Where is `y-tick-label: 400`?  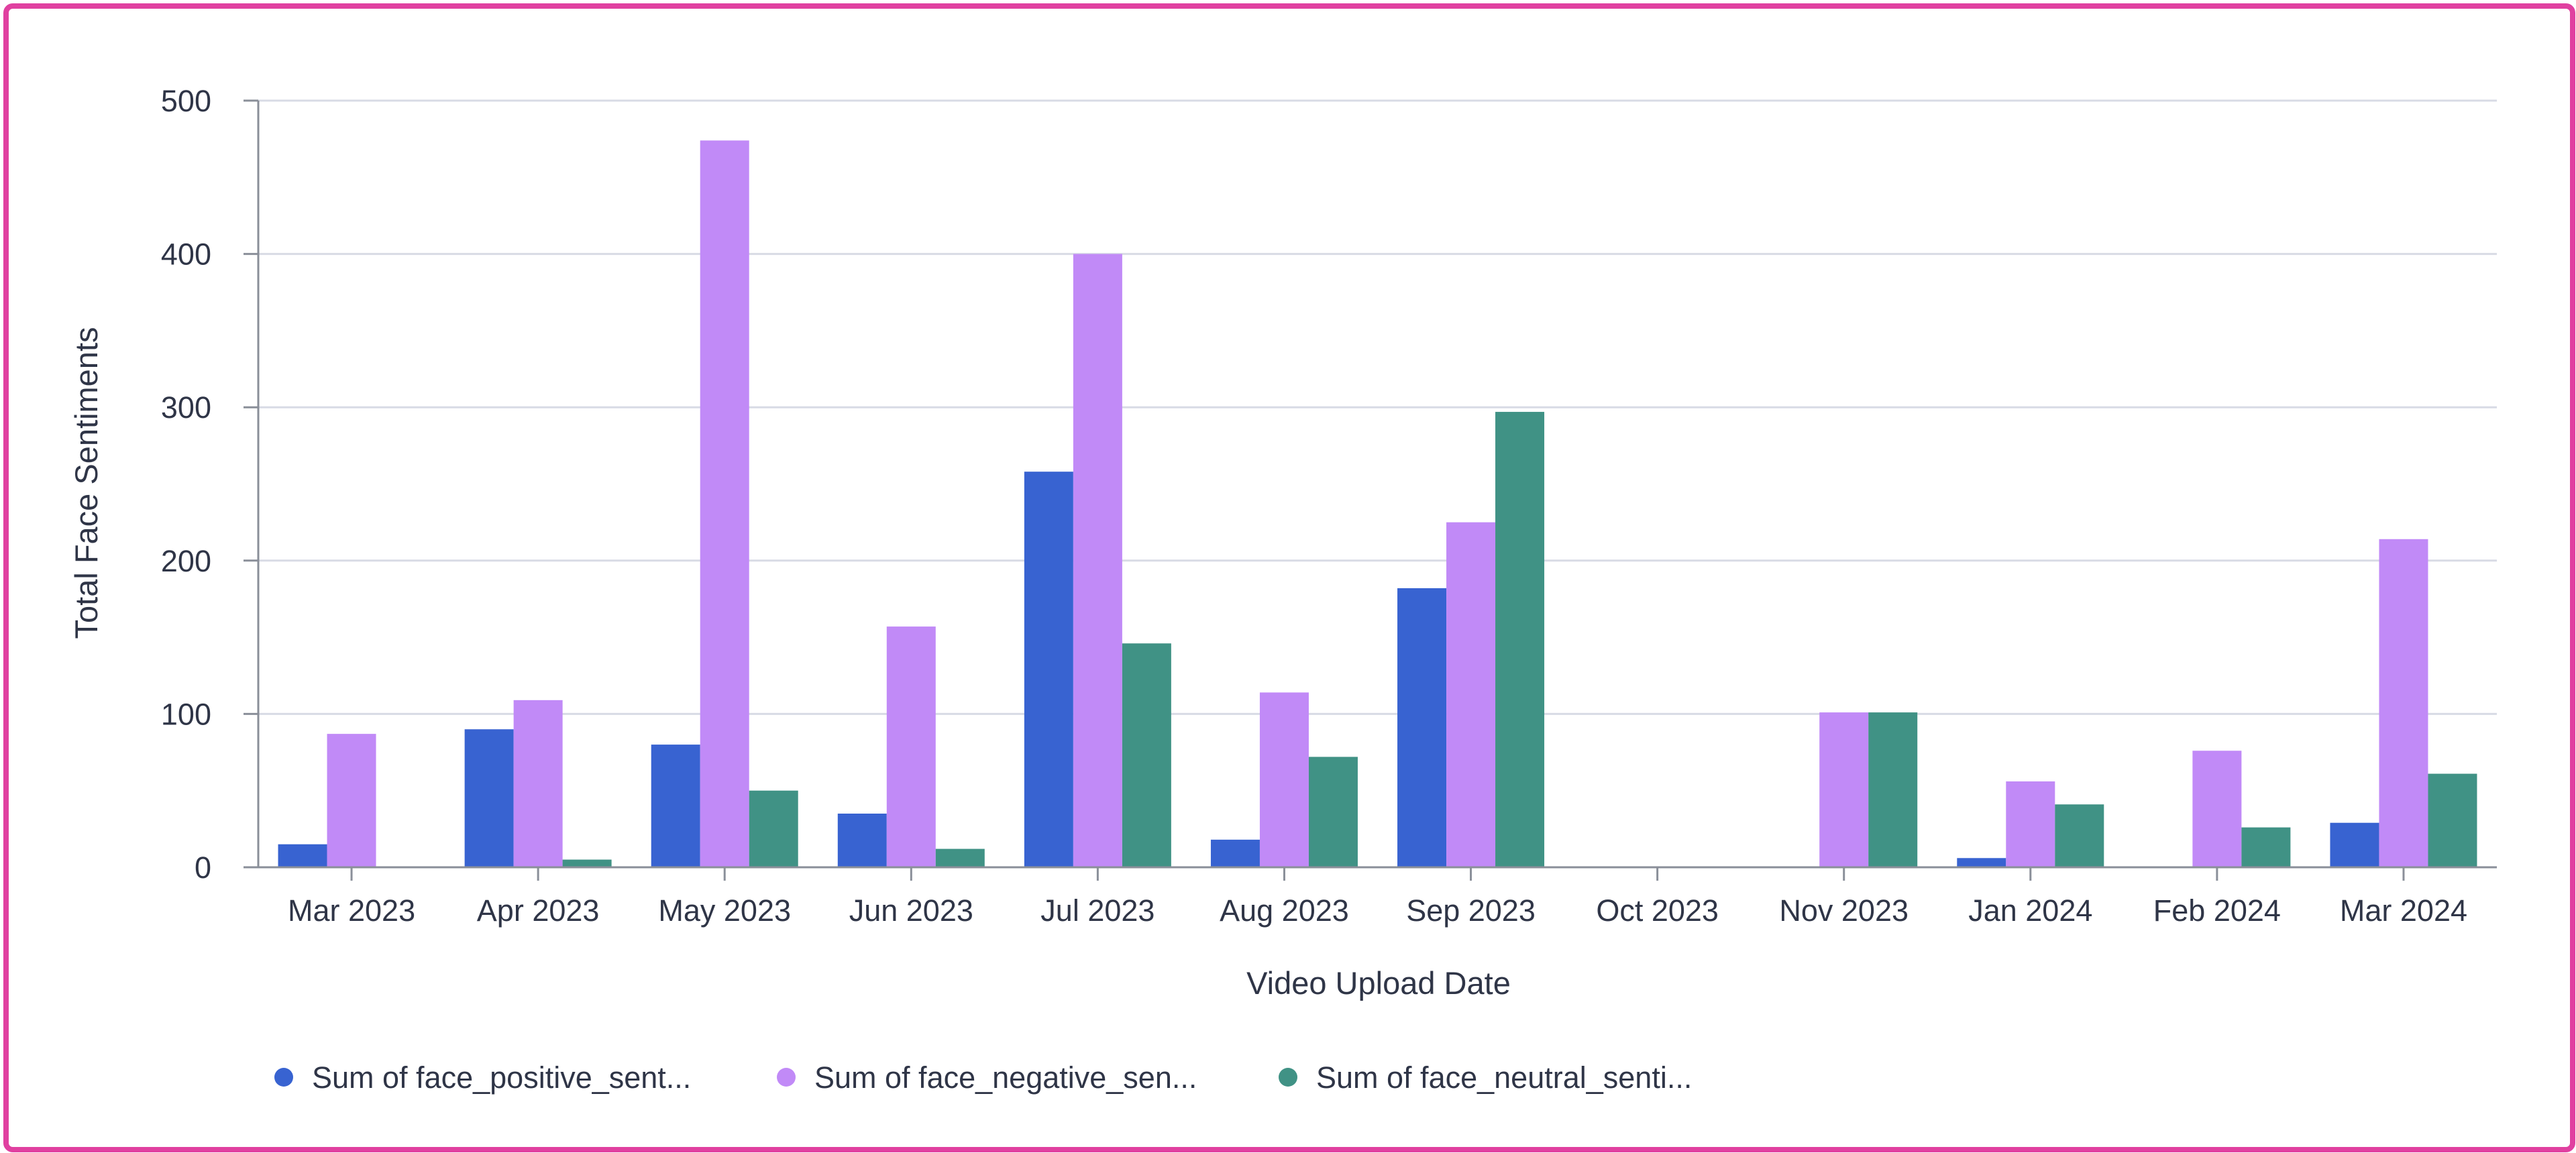 y-tick-label: 400 is located at coordinates (186, 255).